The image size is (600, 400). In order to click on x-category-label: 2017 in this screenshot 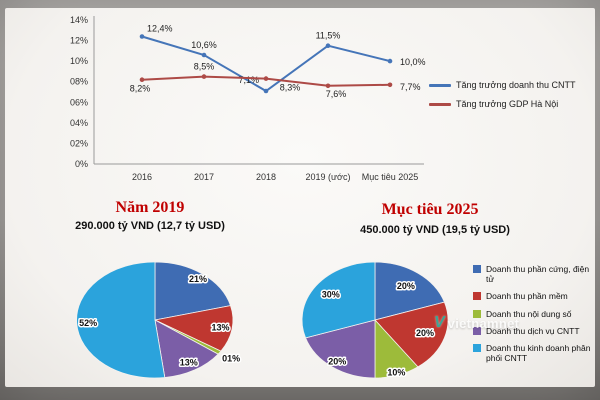, I will do `click(204, 177)`.